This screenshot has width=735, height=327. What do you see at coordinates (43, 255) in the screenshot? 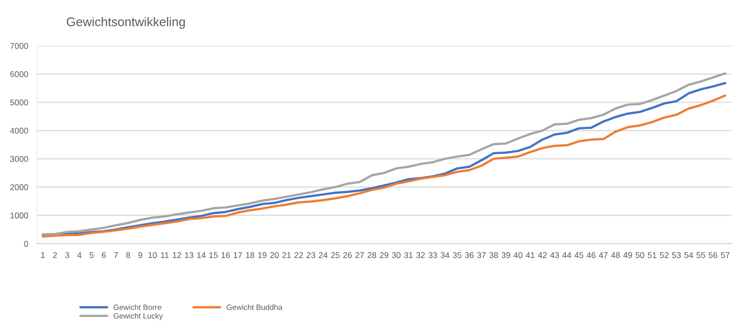
I see `x-tick-label: 1` at bounding box center [43, 255].